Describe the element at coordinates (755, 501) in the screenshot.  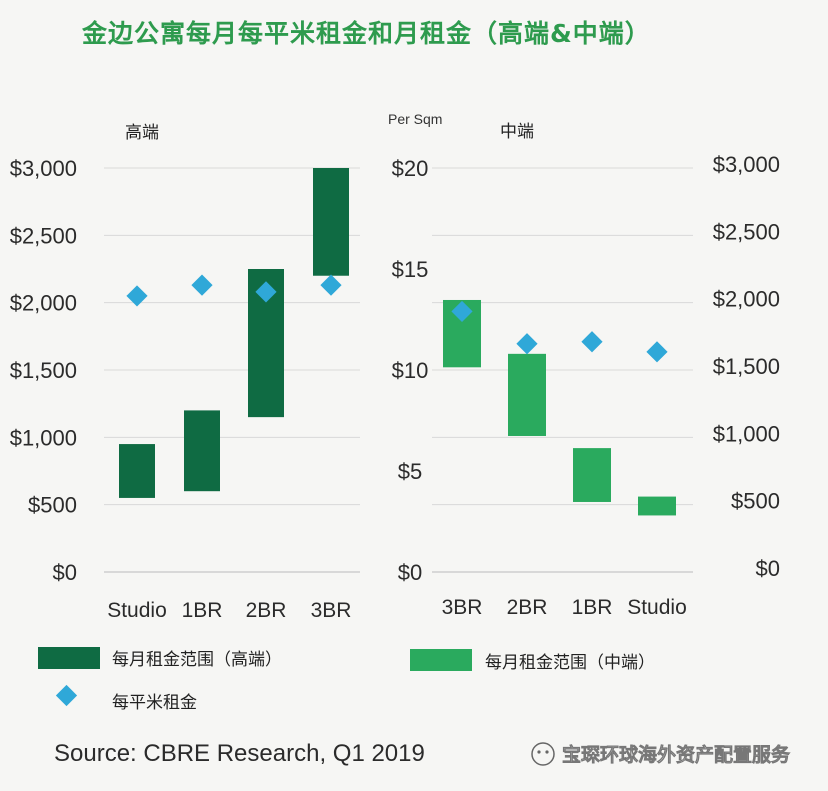
I see `y-tick-mid-right-1: $500` at that location.